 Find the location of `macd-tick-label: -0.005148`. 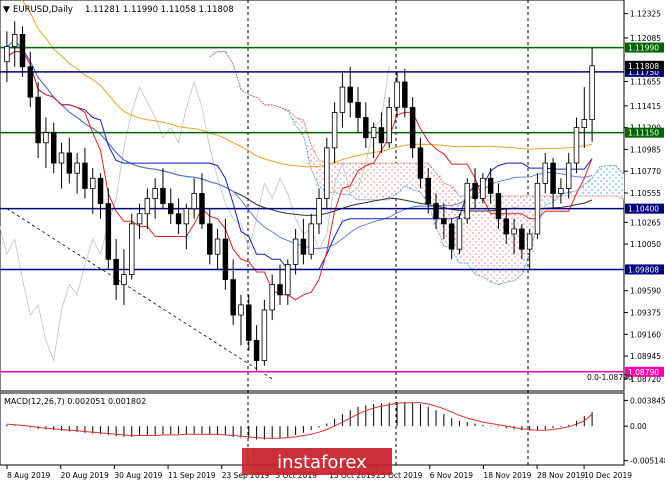

macd-tick-label: -0.005148 is located at coordinates (647, 461).